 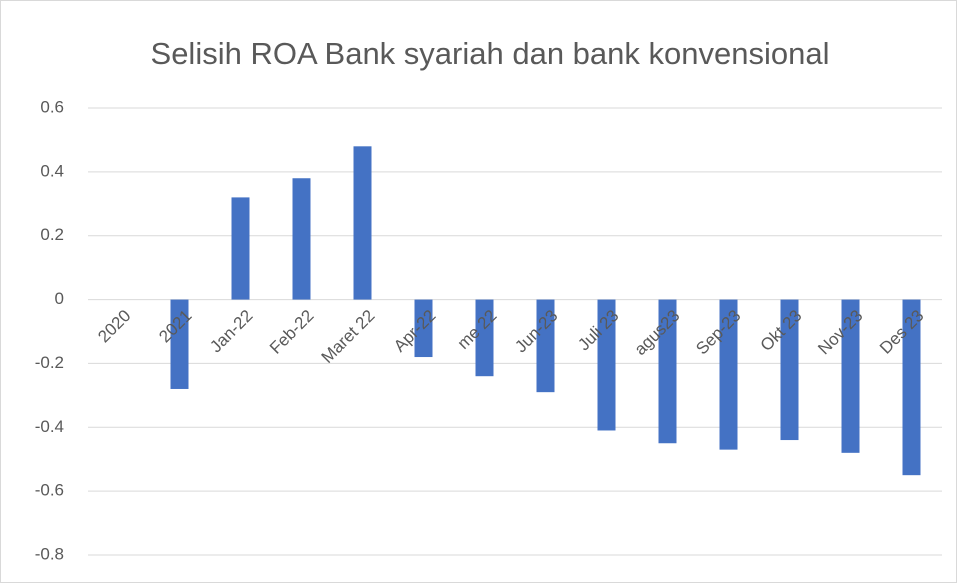 What do you see at coordinates (49, 490) in the screenshot?
I see `y-tick-label: -0.6` at bounding box center [49, 490].